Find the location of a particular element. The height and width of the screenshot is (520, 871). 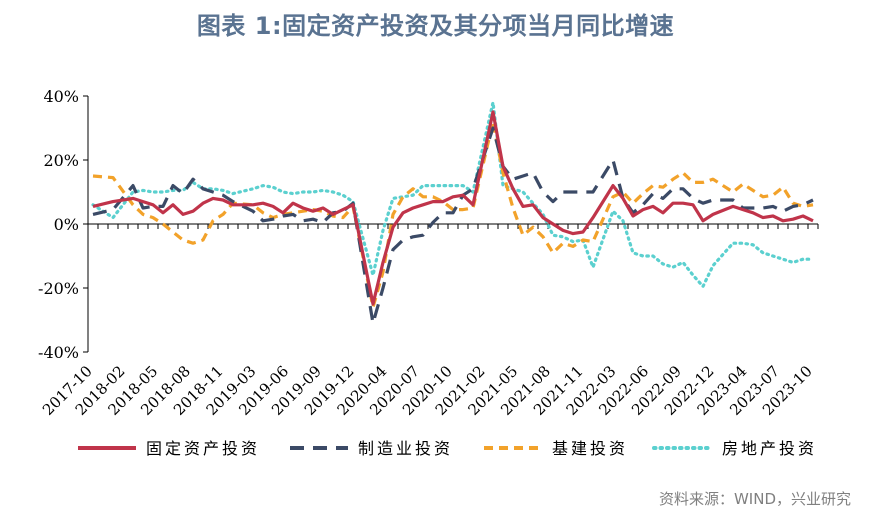

chart-title: 图表 1:固定资产投资及其分项当月同比增速 is located at coordinates (435, 26).